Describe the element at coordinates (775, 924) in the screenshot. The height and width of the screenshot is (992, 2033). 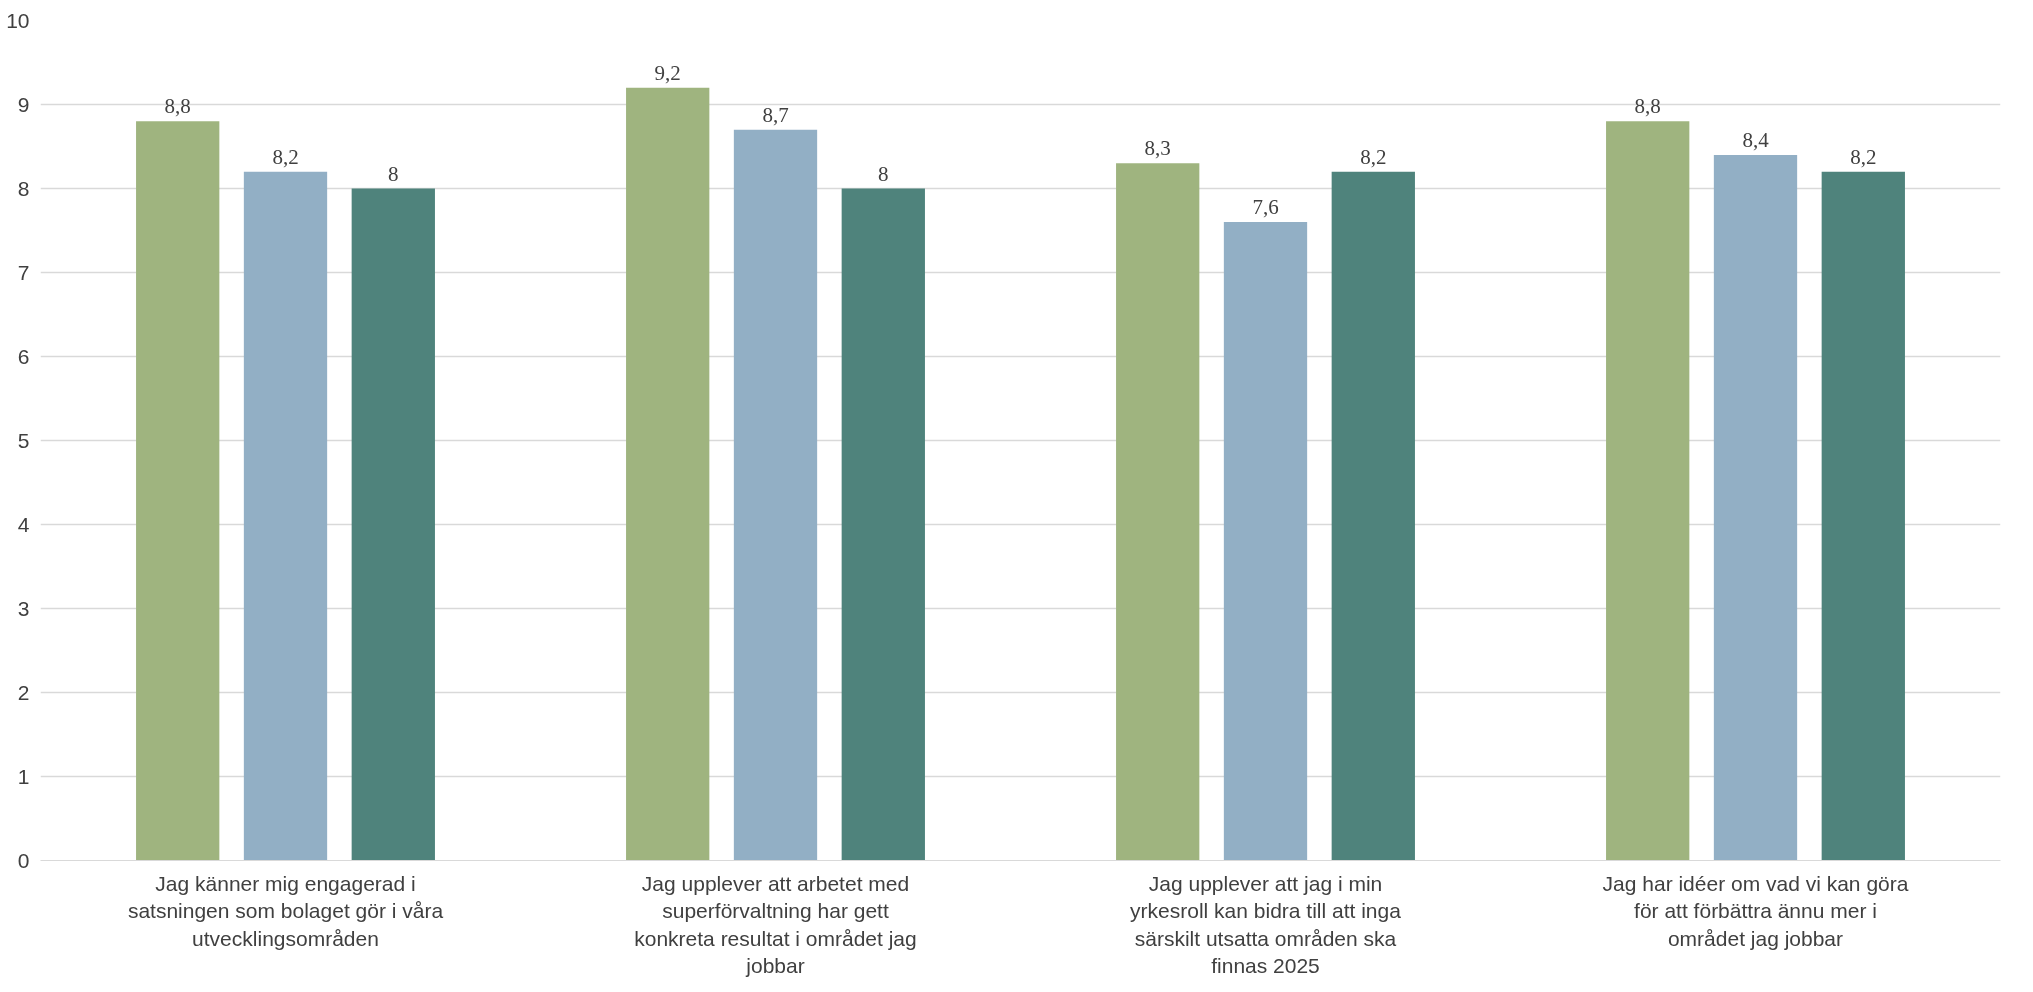
I see `x-tick-label: Jag upplever att arbetet med superförvaltning har gett konkreta resultat i området jag jobbar` at that location.